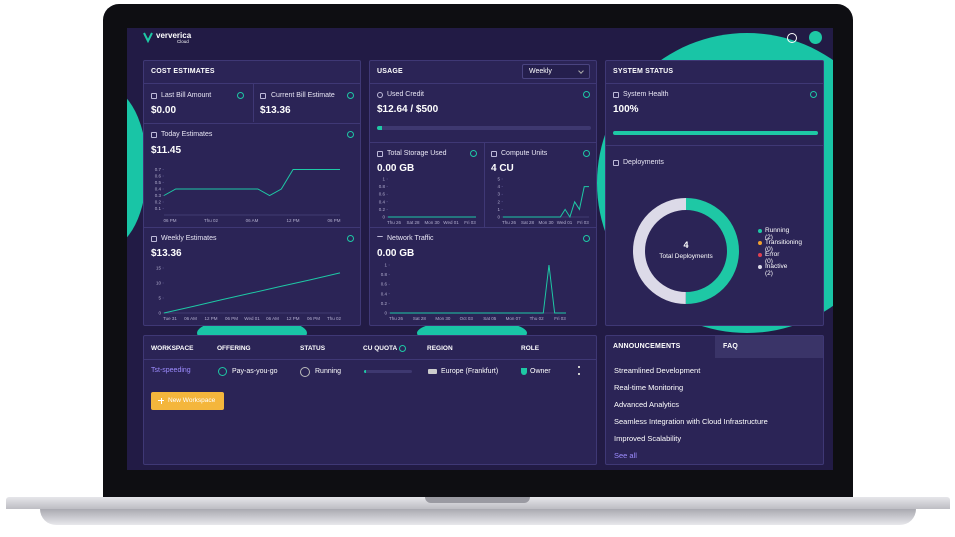 This screenshot has width=955, height=537. I want to click on progress-fill, so click(715, 133).